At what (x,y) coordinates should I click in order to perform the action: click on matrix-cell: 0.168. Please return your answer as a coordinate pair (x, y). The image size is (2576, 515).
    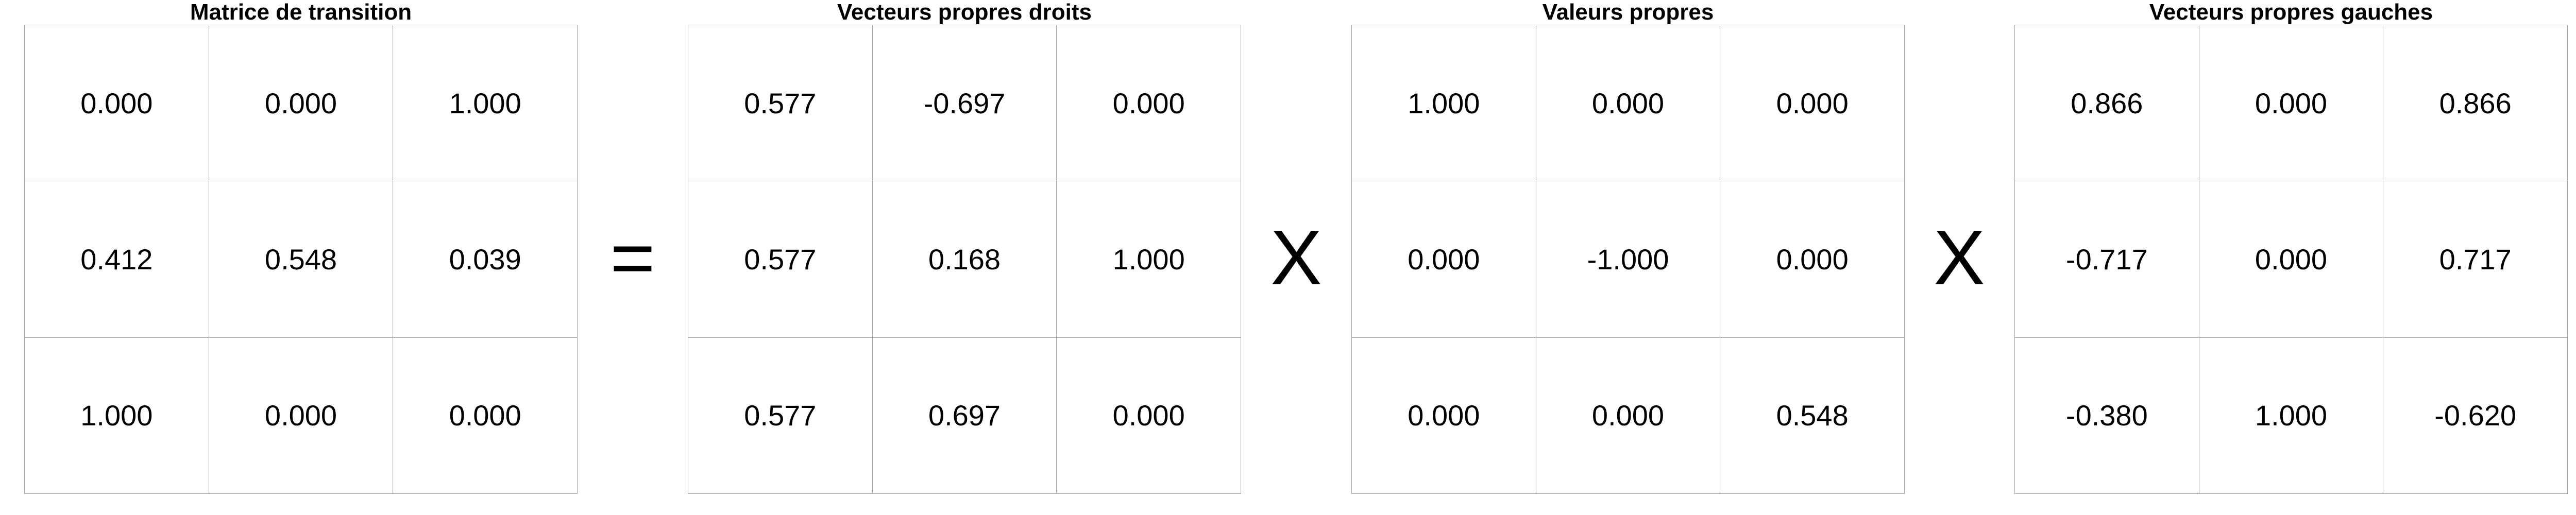
    Looking at the image, I should click on (965, 259).